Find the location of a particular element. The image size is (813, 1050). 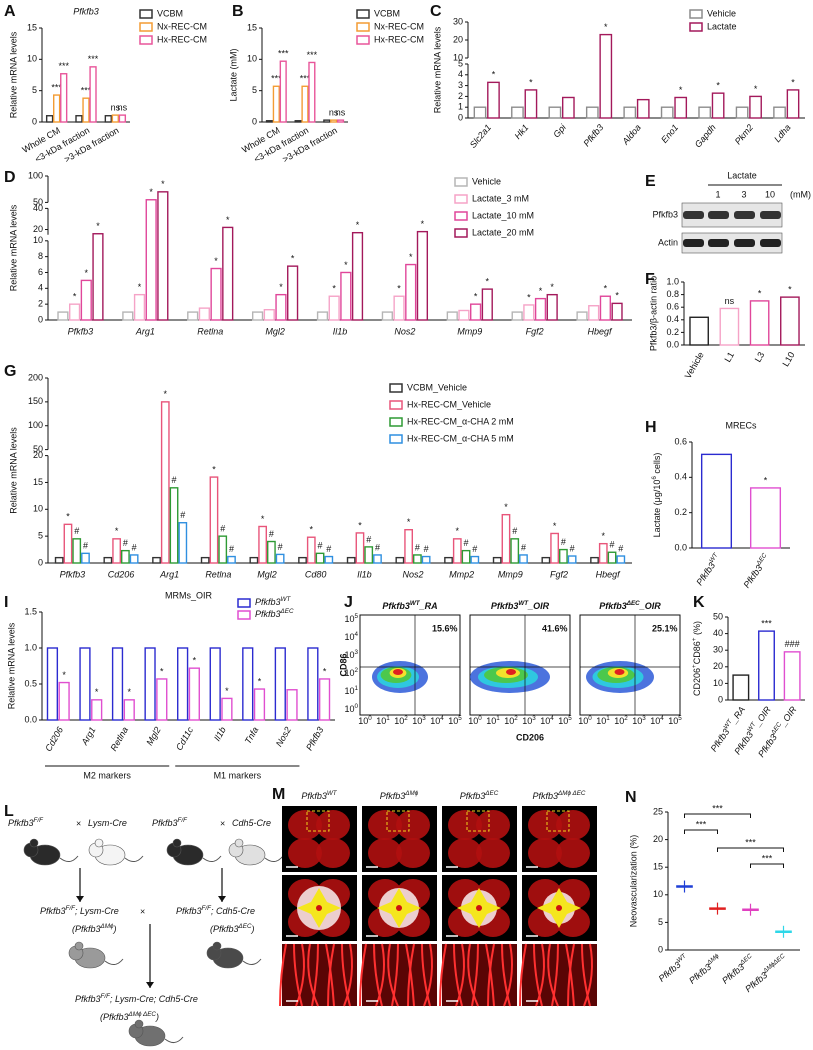

flow-x-tick: 10⁴ is located at coordinates (657, 720).